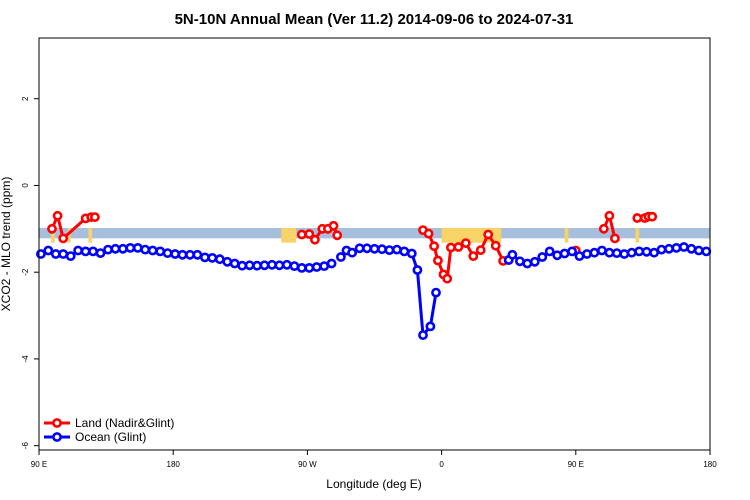 This screenshot has width=750, height=500. What do you see at coordinates (307, 464) in the screenshot?
I see `x-tick-label-2: 90 W` at bounding box center [307, 464].